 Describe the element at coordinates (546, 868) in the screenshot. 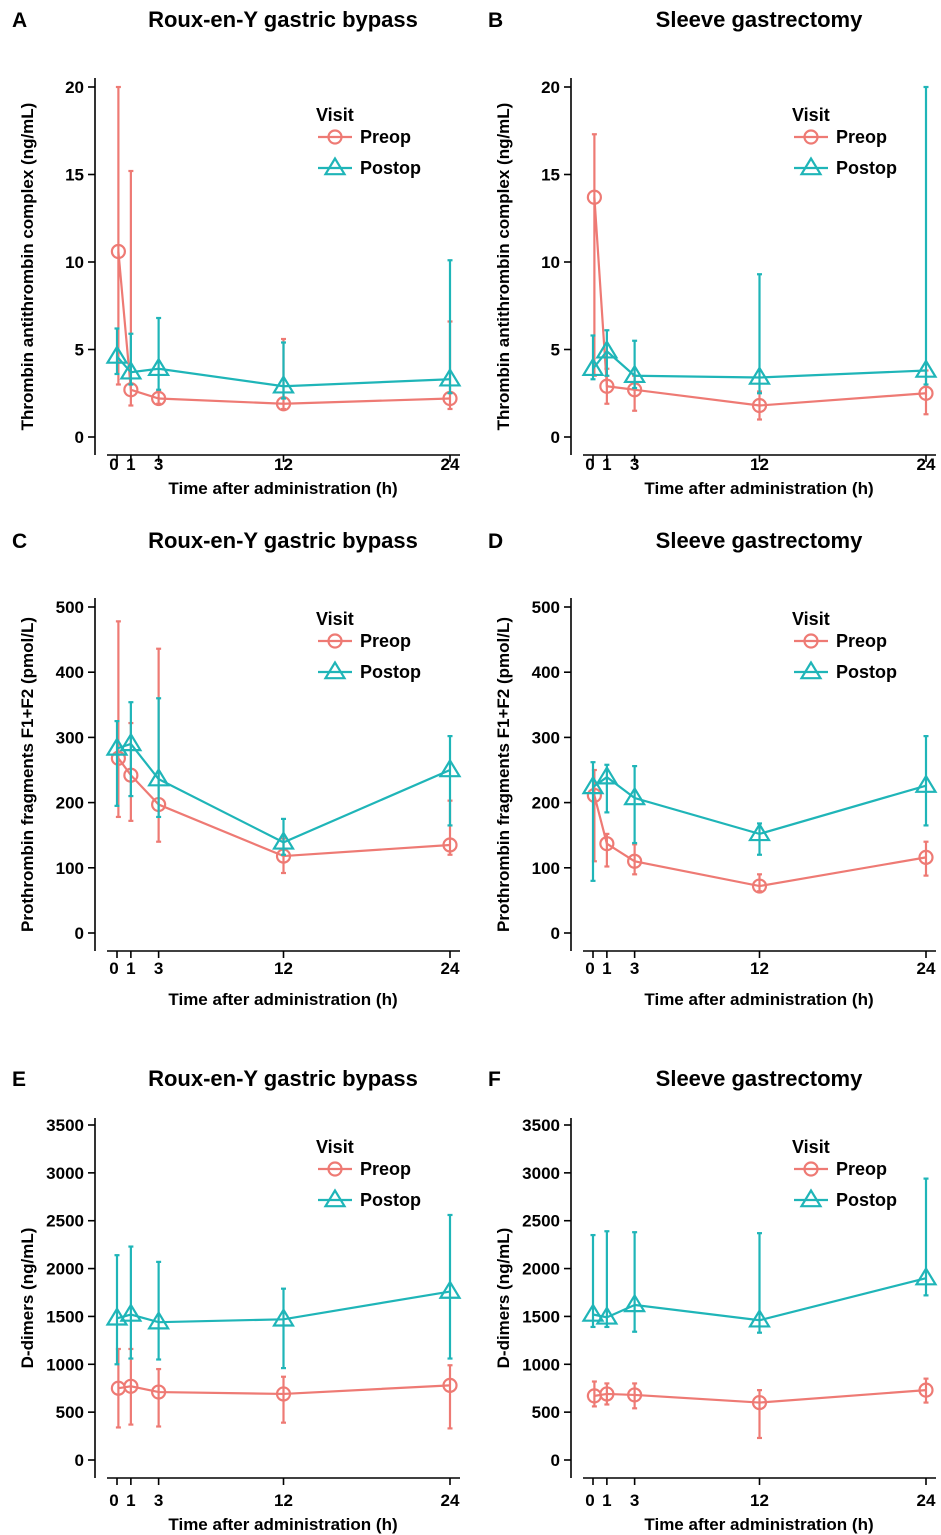

I see `y-tick-label-d: 100` at that location.